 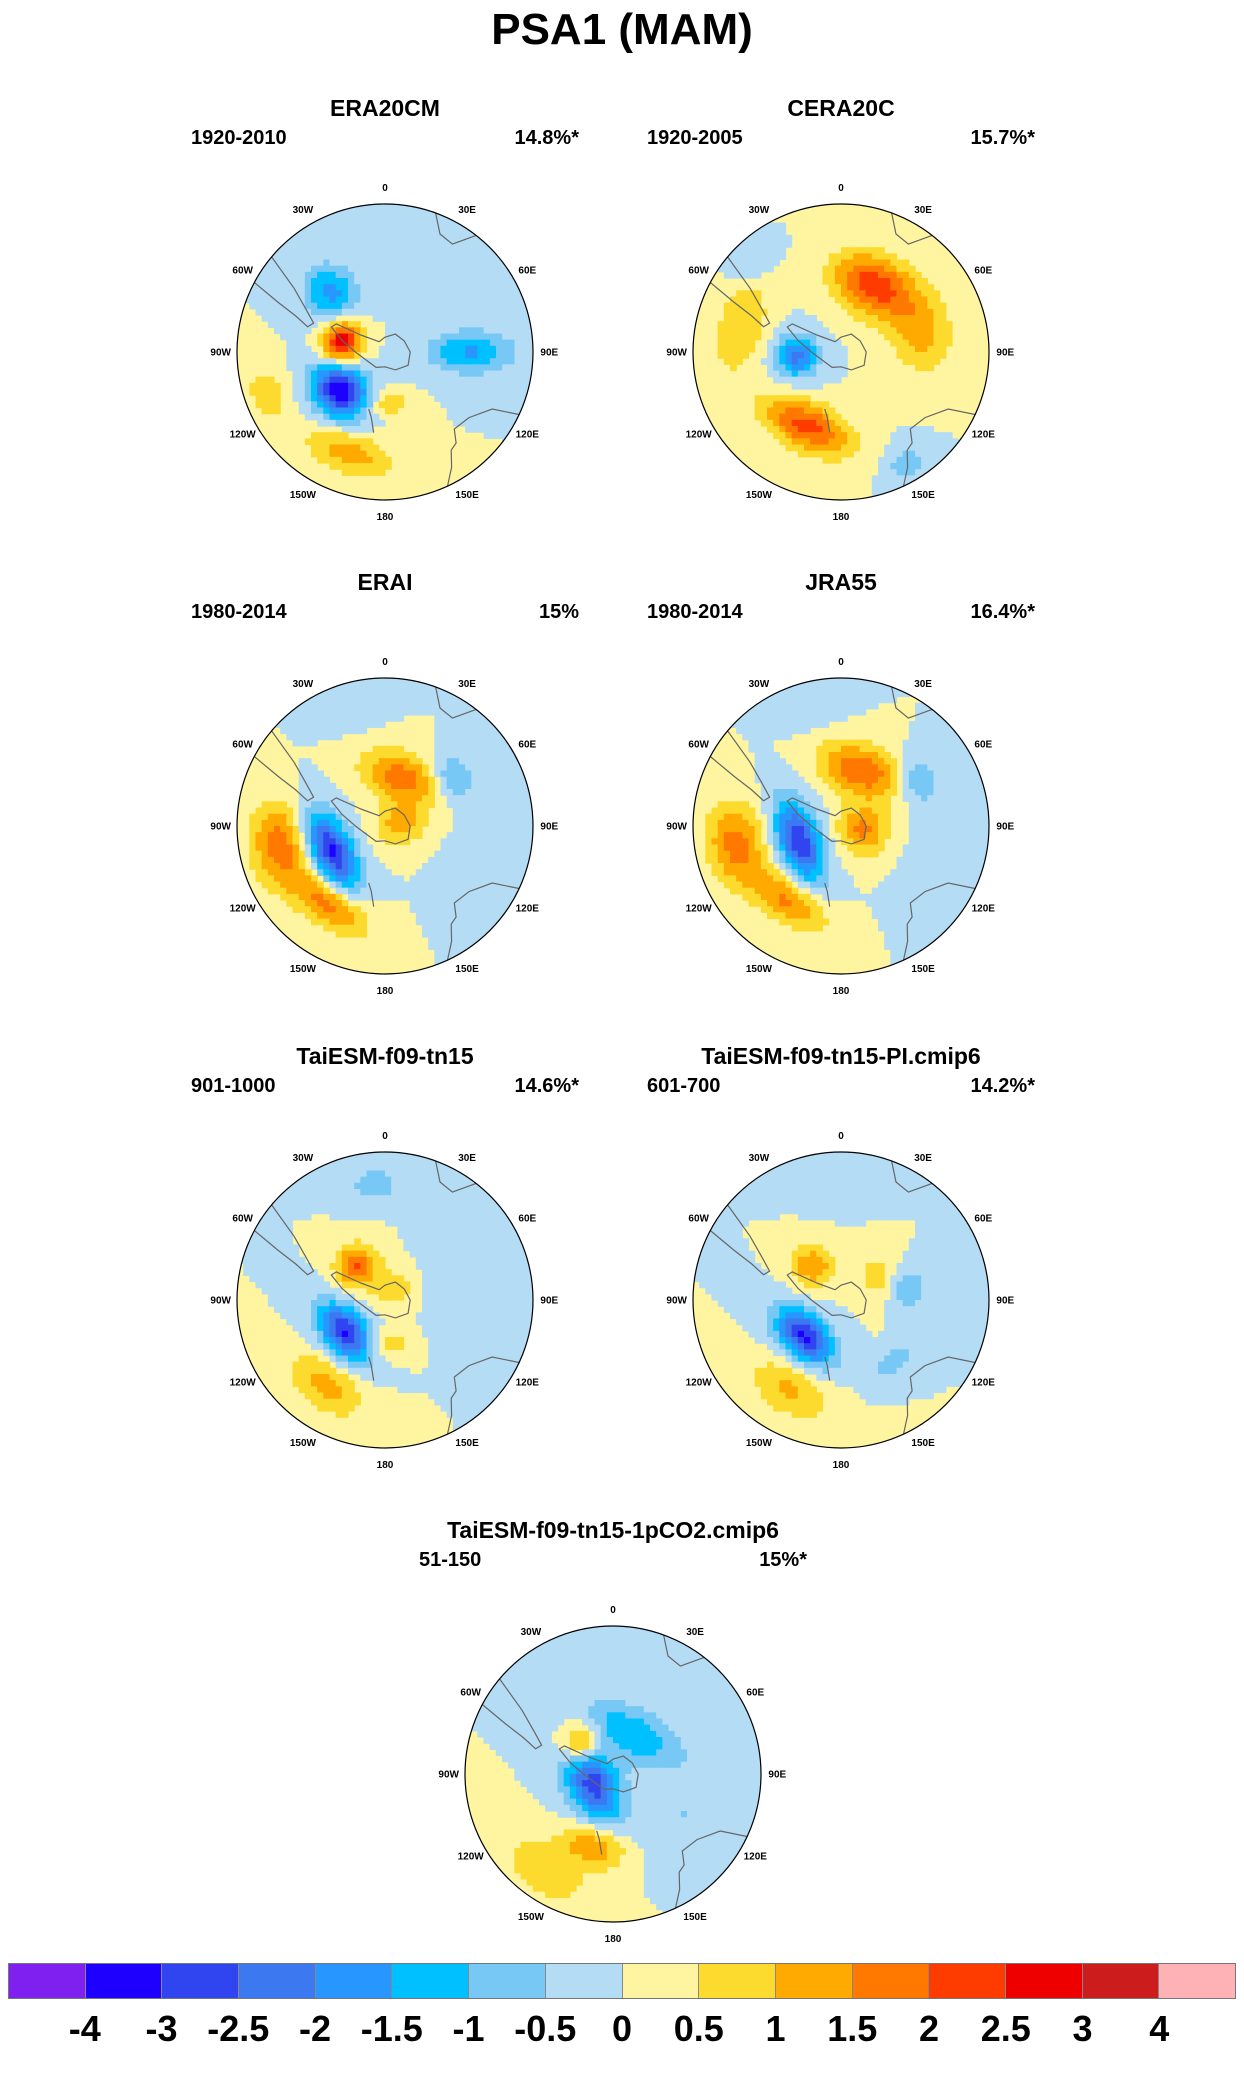 I want to click on panel-title: TaiESM-f09-tn15, so click(x=385, y=1056).